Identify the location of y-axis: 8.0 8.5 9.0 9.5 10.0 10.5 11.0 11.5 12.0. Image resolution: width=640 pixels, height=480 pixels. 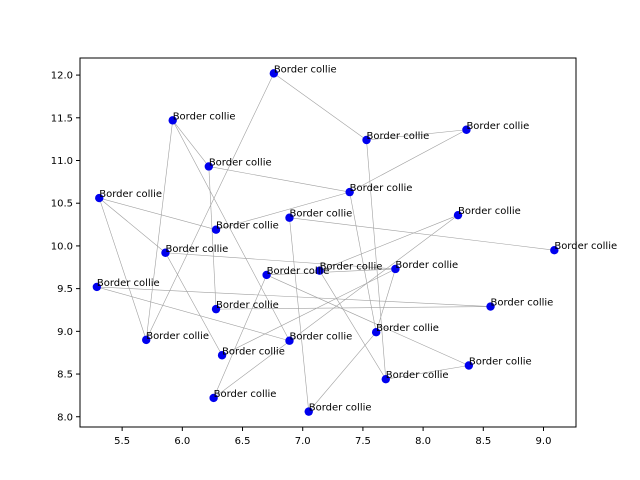
(65, 247).